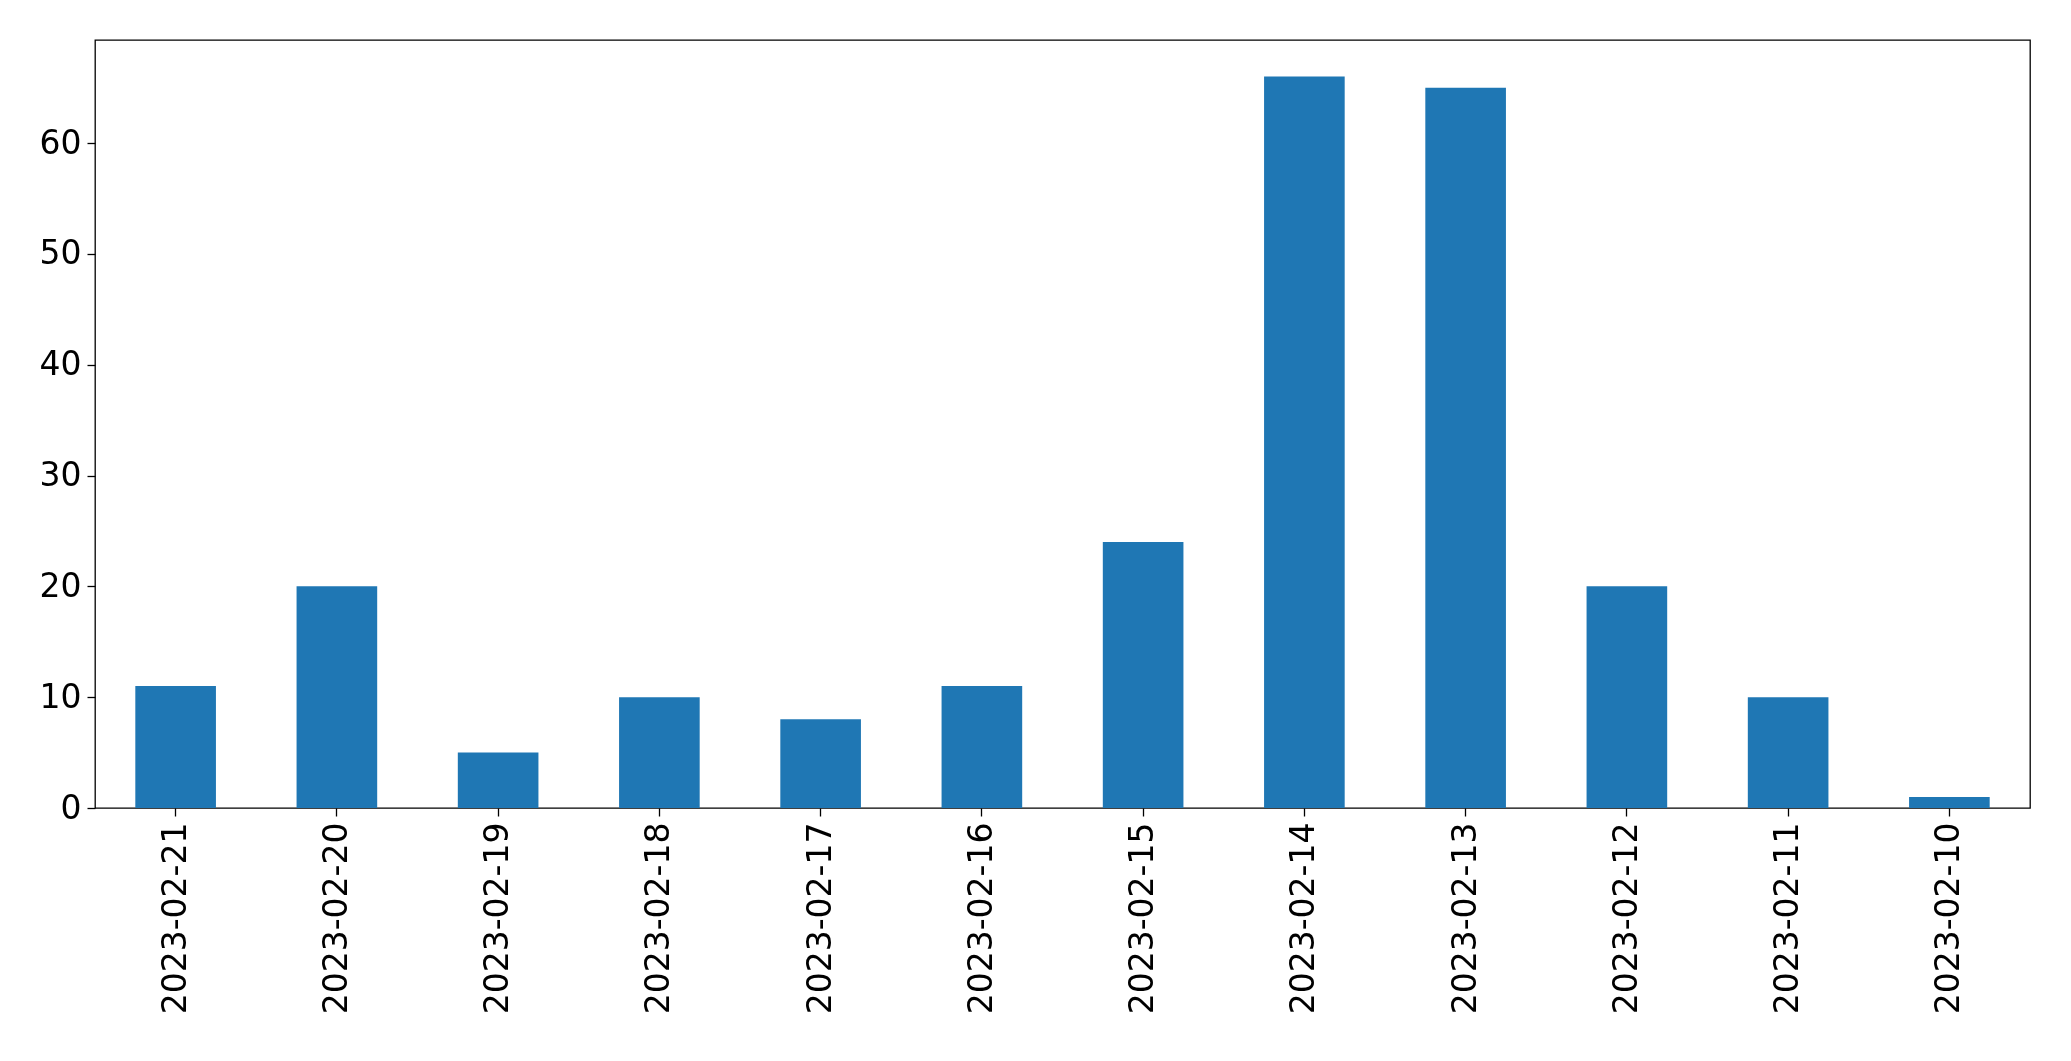  I want to click on x-tick-label: 2023-02-11, so click(1787, 918).